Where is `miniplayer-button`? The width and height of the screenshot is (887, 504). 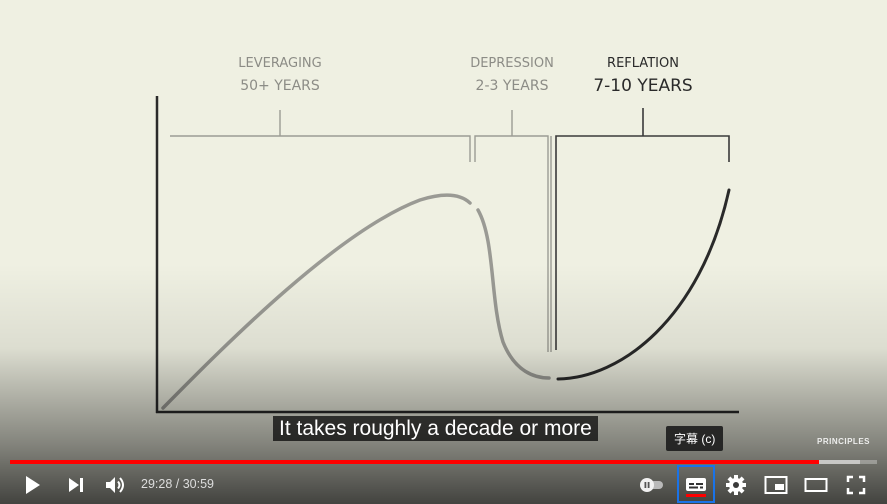
miniplayer-button is located at coordinates (776, 485).